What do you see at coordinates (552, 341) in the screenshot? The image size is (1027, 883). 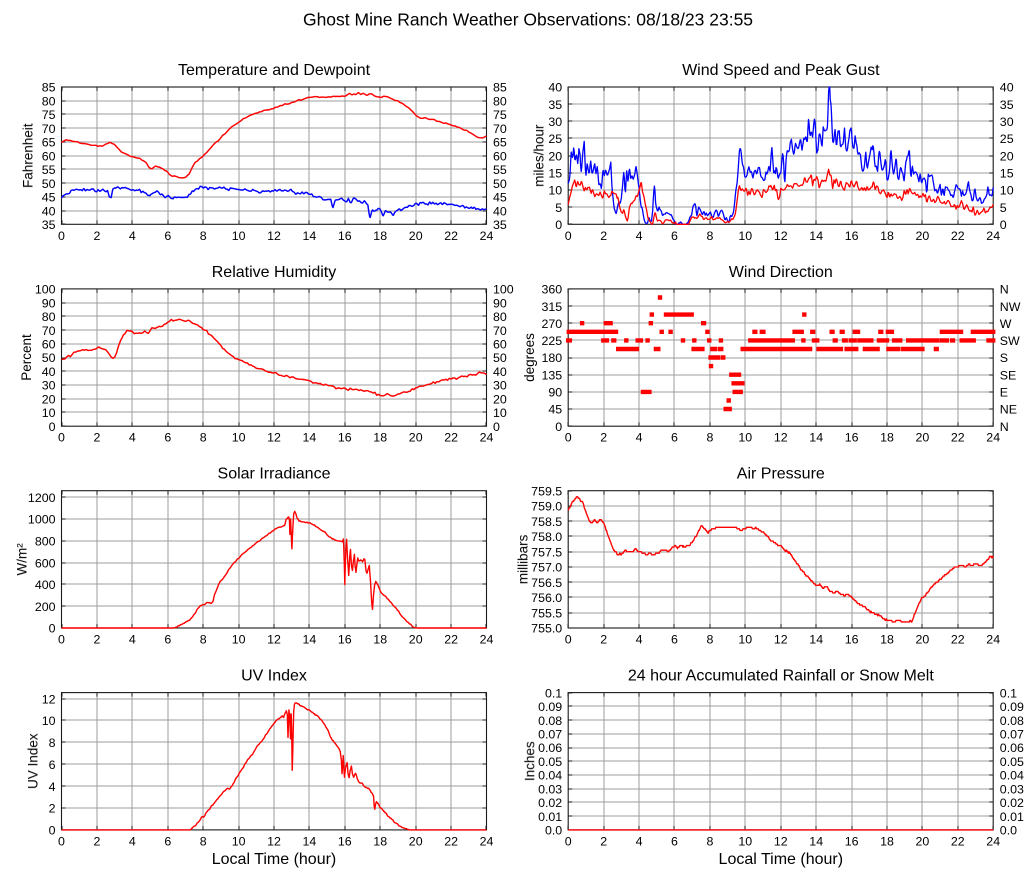 I see `svg-text: 225` at bounding box center [552, 341].